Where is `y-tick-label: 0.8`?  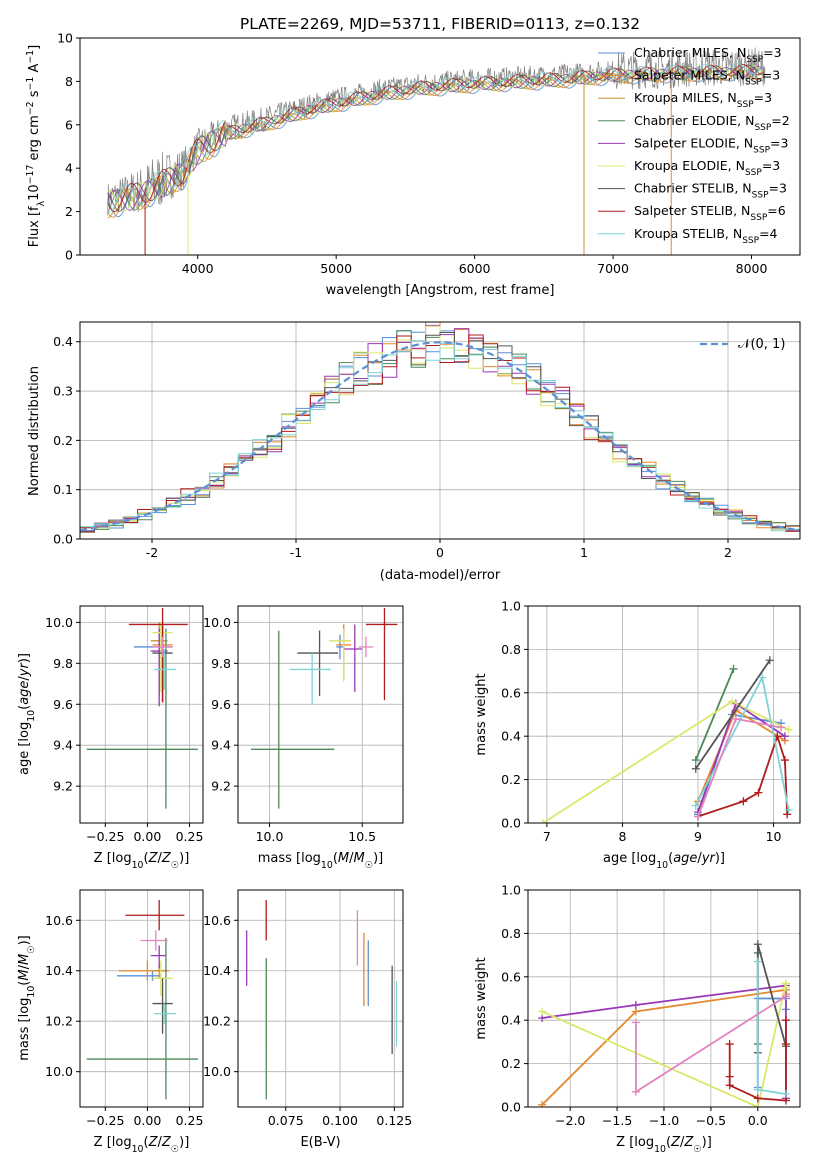
y-tick-label: 0.8 is located at coordinates (511, 649).